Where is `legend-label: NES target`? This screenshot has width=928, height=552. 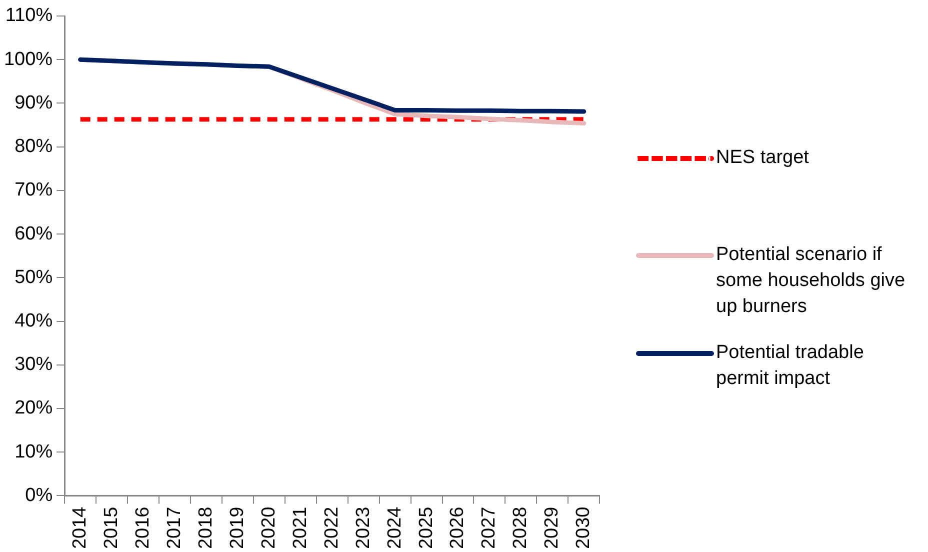 legend-label: NES target is located at coordinates (763, 158).